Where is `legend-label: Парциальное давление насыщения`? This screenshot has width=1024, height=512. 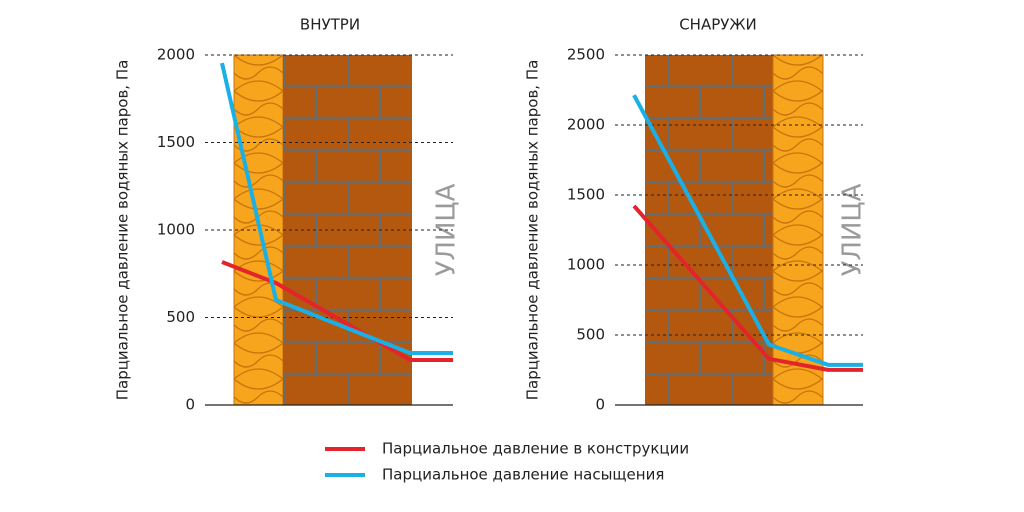 legend-label: Парциальное давление насыщения is located at coordinates (523, 475).